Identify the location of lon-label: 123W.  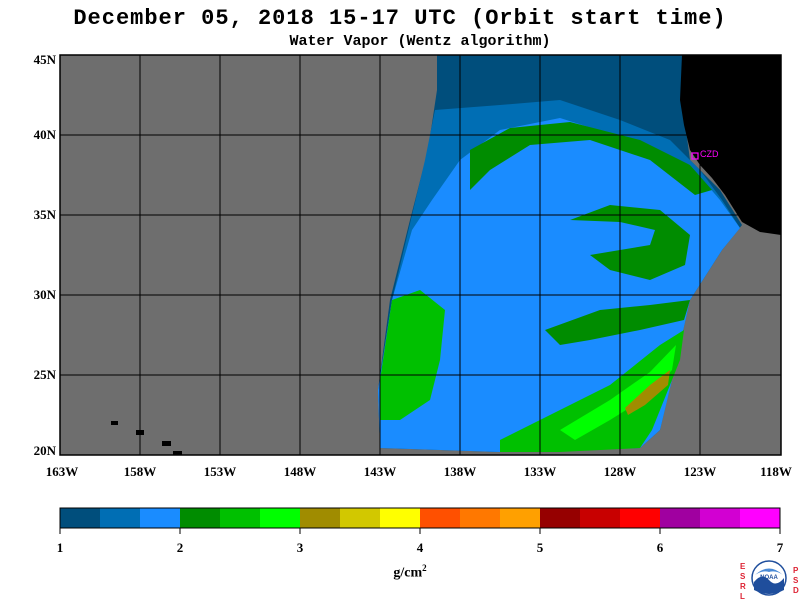
(700, 471).